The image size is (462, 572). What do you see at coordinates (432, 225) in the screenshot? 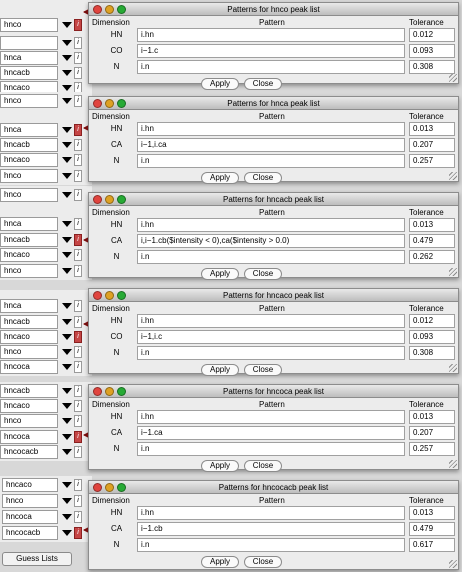
I see `tolerance-field: 0.013` at bounding box center [432, 225].